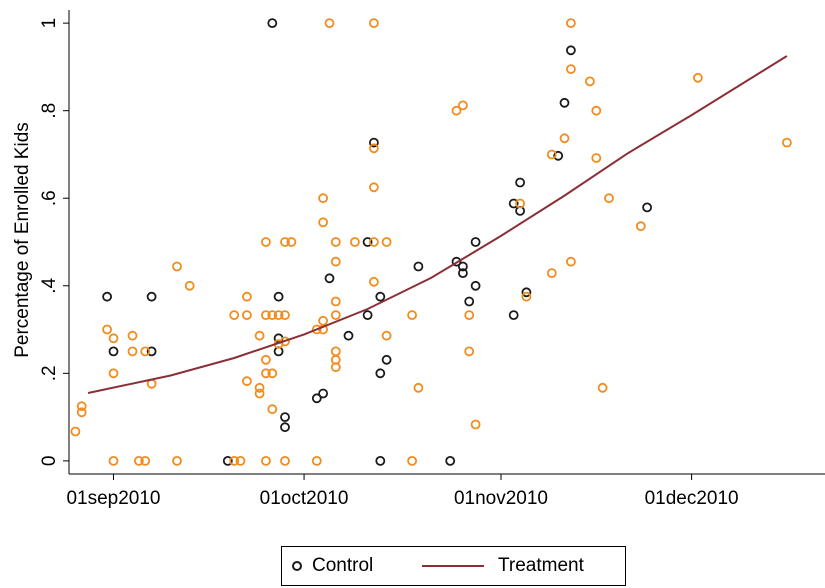 Image resolution: width=825 pixels, height=588 pixels. What do you see at coordinates (692, 498) in the screenshot?
I see `x-tick-label: 01dec2010` at bounding box center [692, 498].